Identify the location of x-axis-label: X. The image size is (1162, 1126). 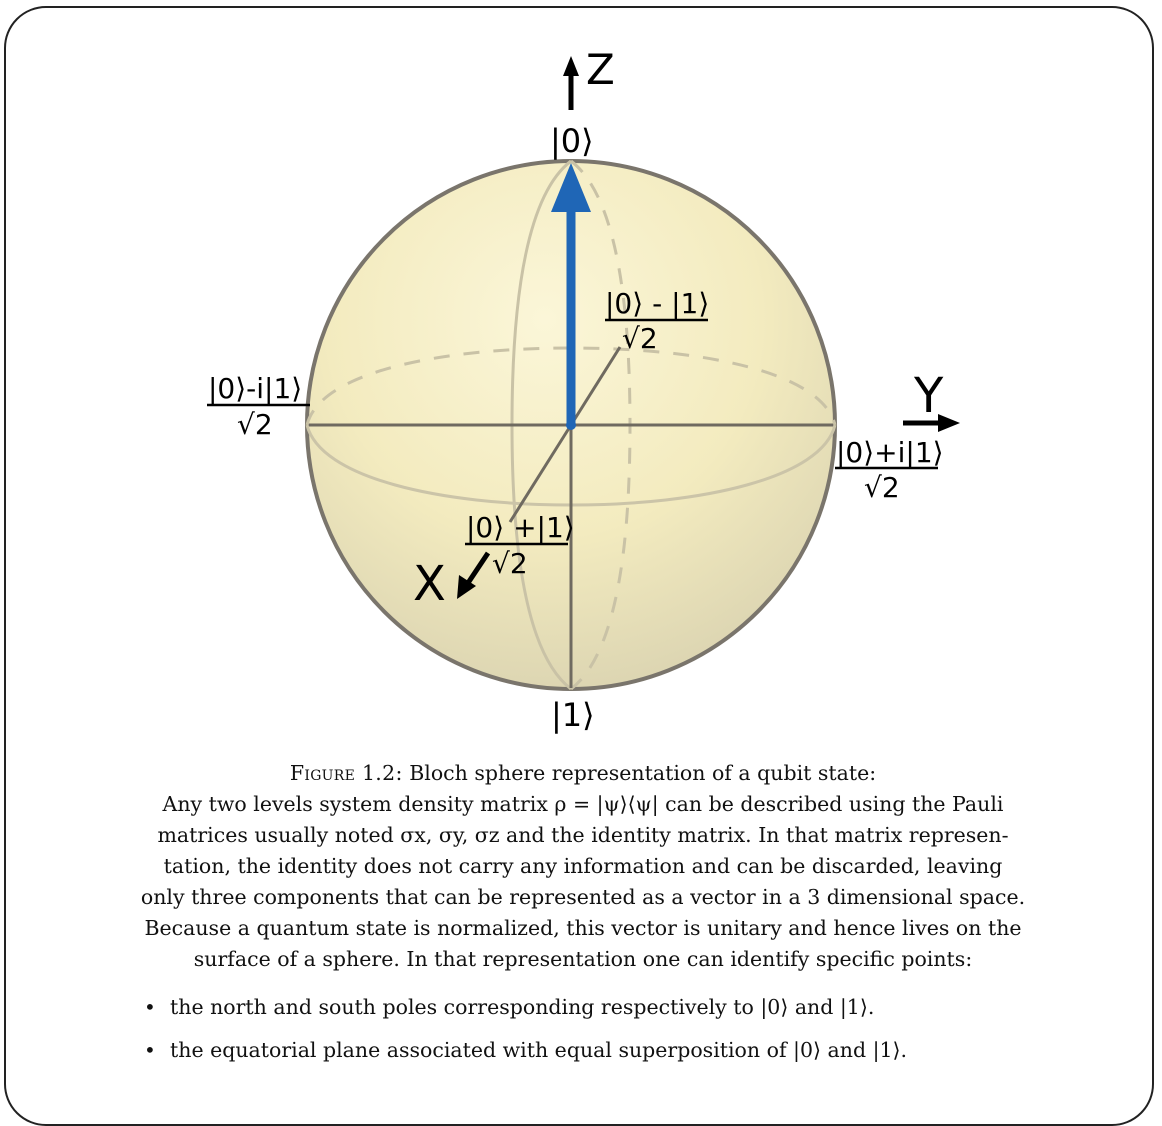
(429, 584).